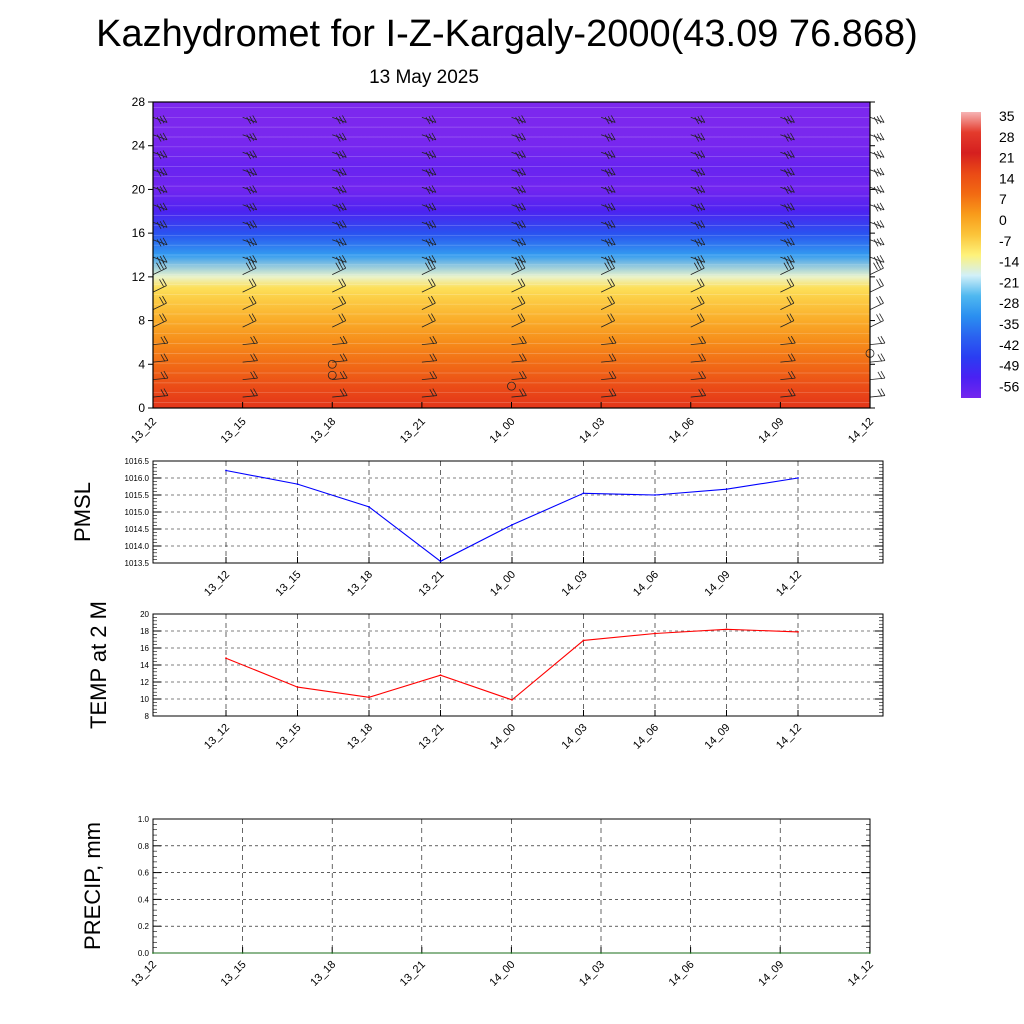 The width and height of the screenshot is (1024, 1024). I want to click on y-tick-label: 1013.5, so click(137, 563).